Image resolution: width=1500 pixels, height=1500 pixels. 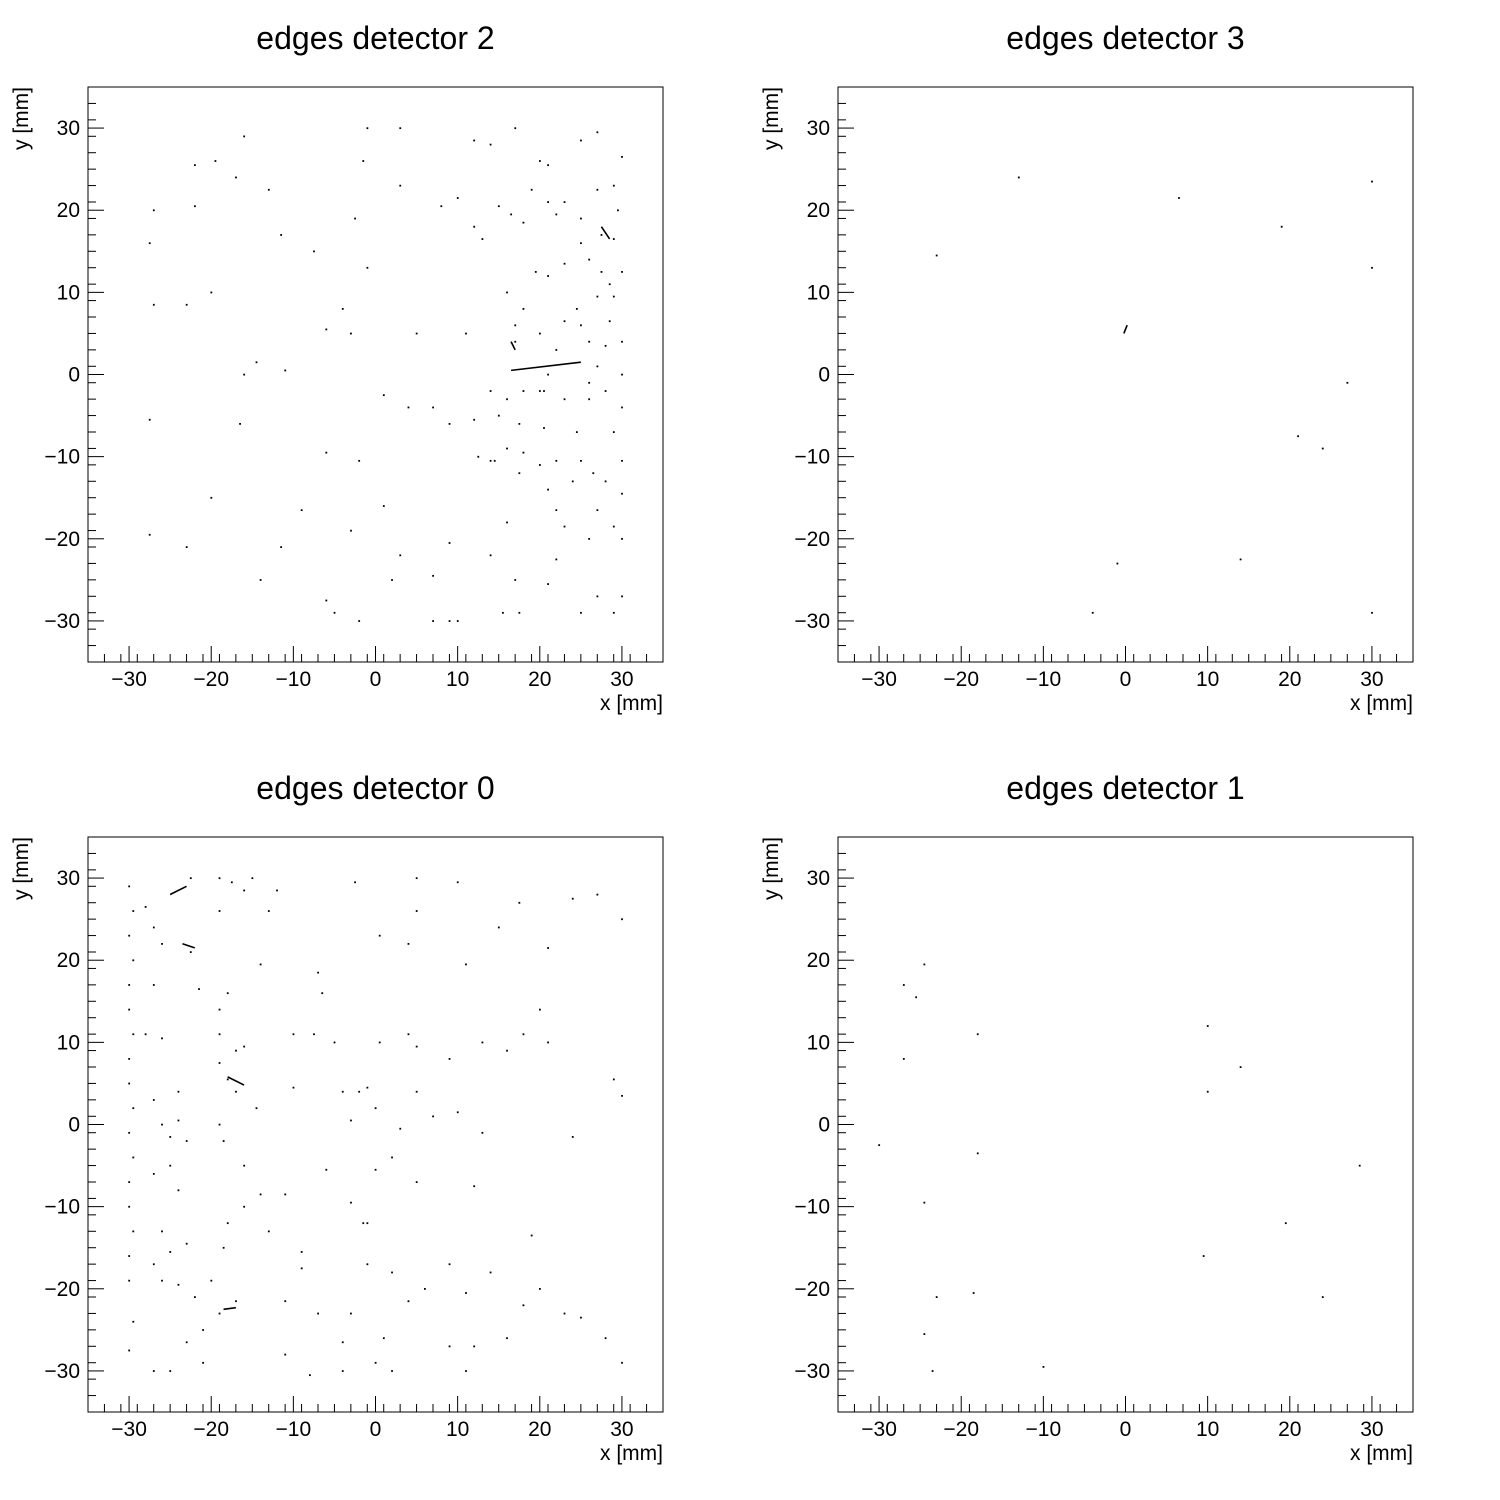 I want to click on x-tick-label: −10, so click(x=1044, y=1429).